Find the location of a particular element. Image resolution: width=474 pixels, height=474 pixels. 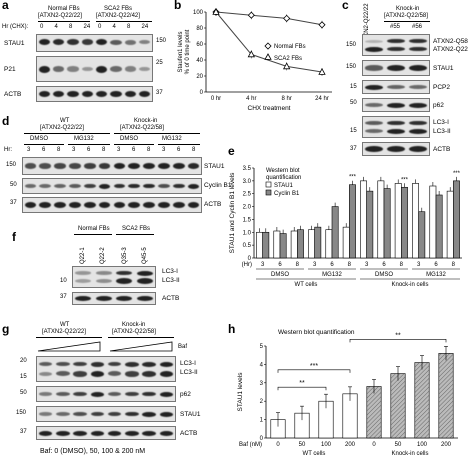

chart-b-point-sca2 is located at coordinates (322, 71).